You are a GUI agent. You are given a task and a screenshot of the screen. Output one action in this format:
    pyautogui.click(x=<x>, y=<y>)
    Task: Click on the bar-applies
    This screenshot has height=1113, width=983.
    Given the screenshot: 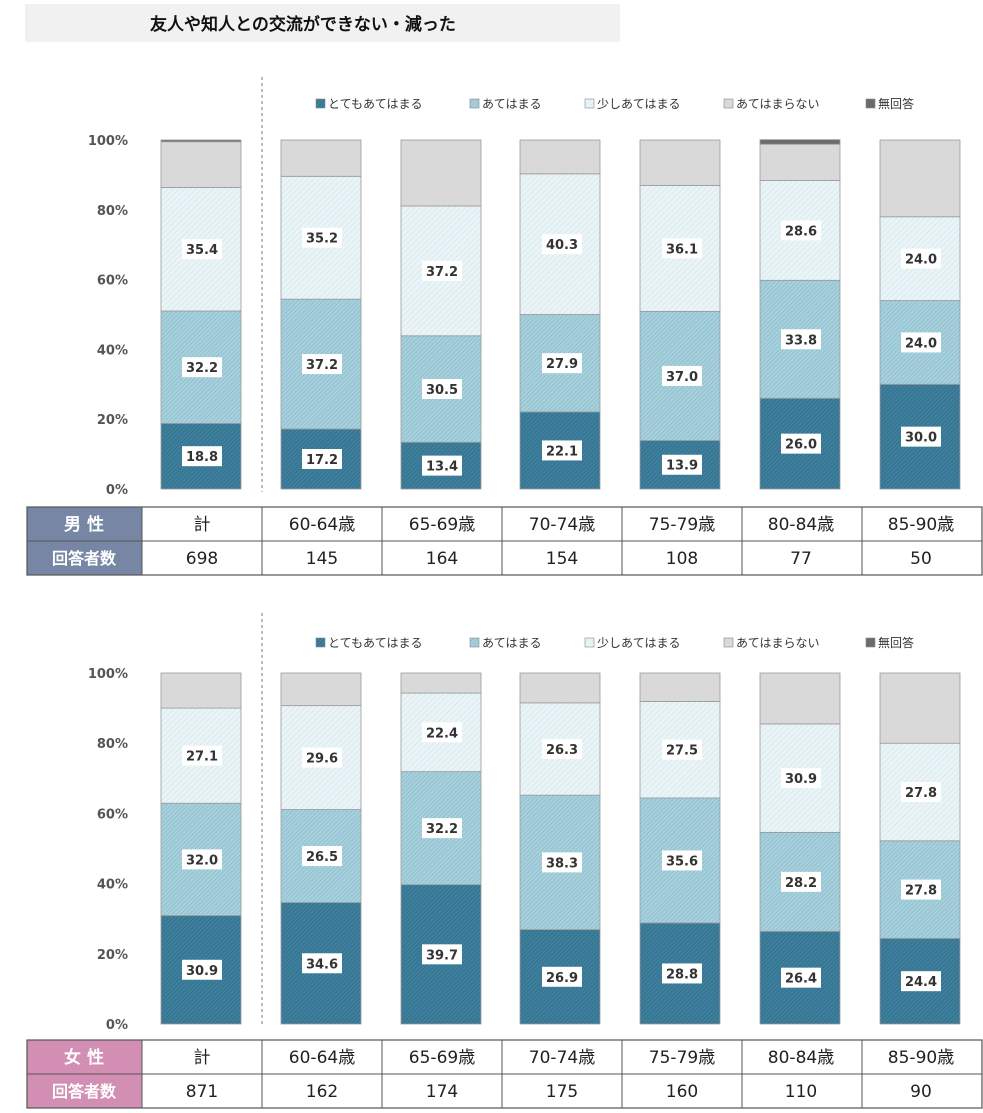 What is the action you would take?
    pyautogui.click(x=201, y=367)
    